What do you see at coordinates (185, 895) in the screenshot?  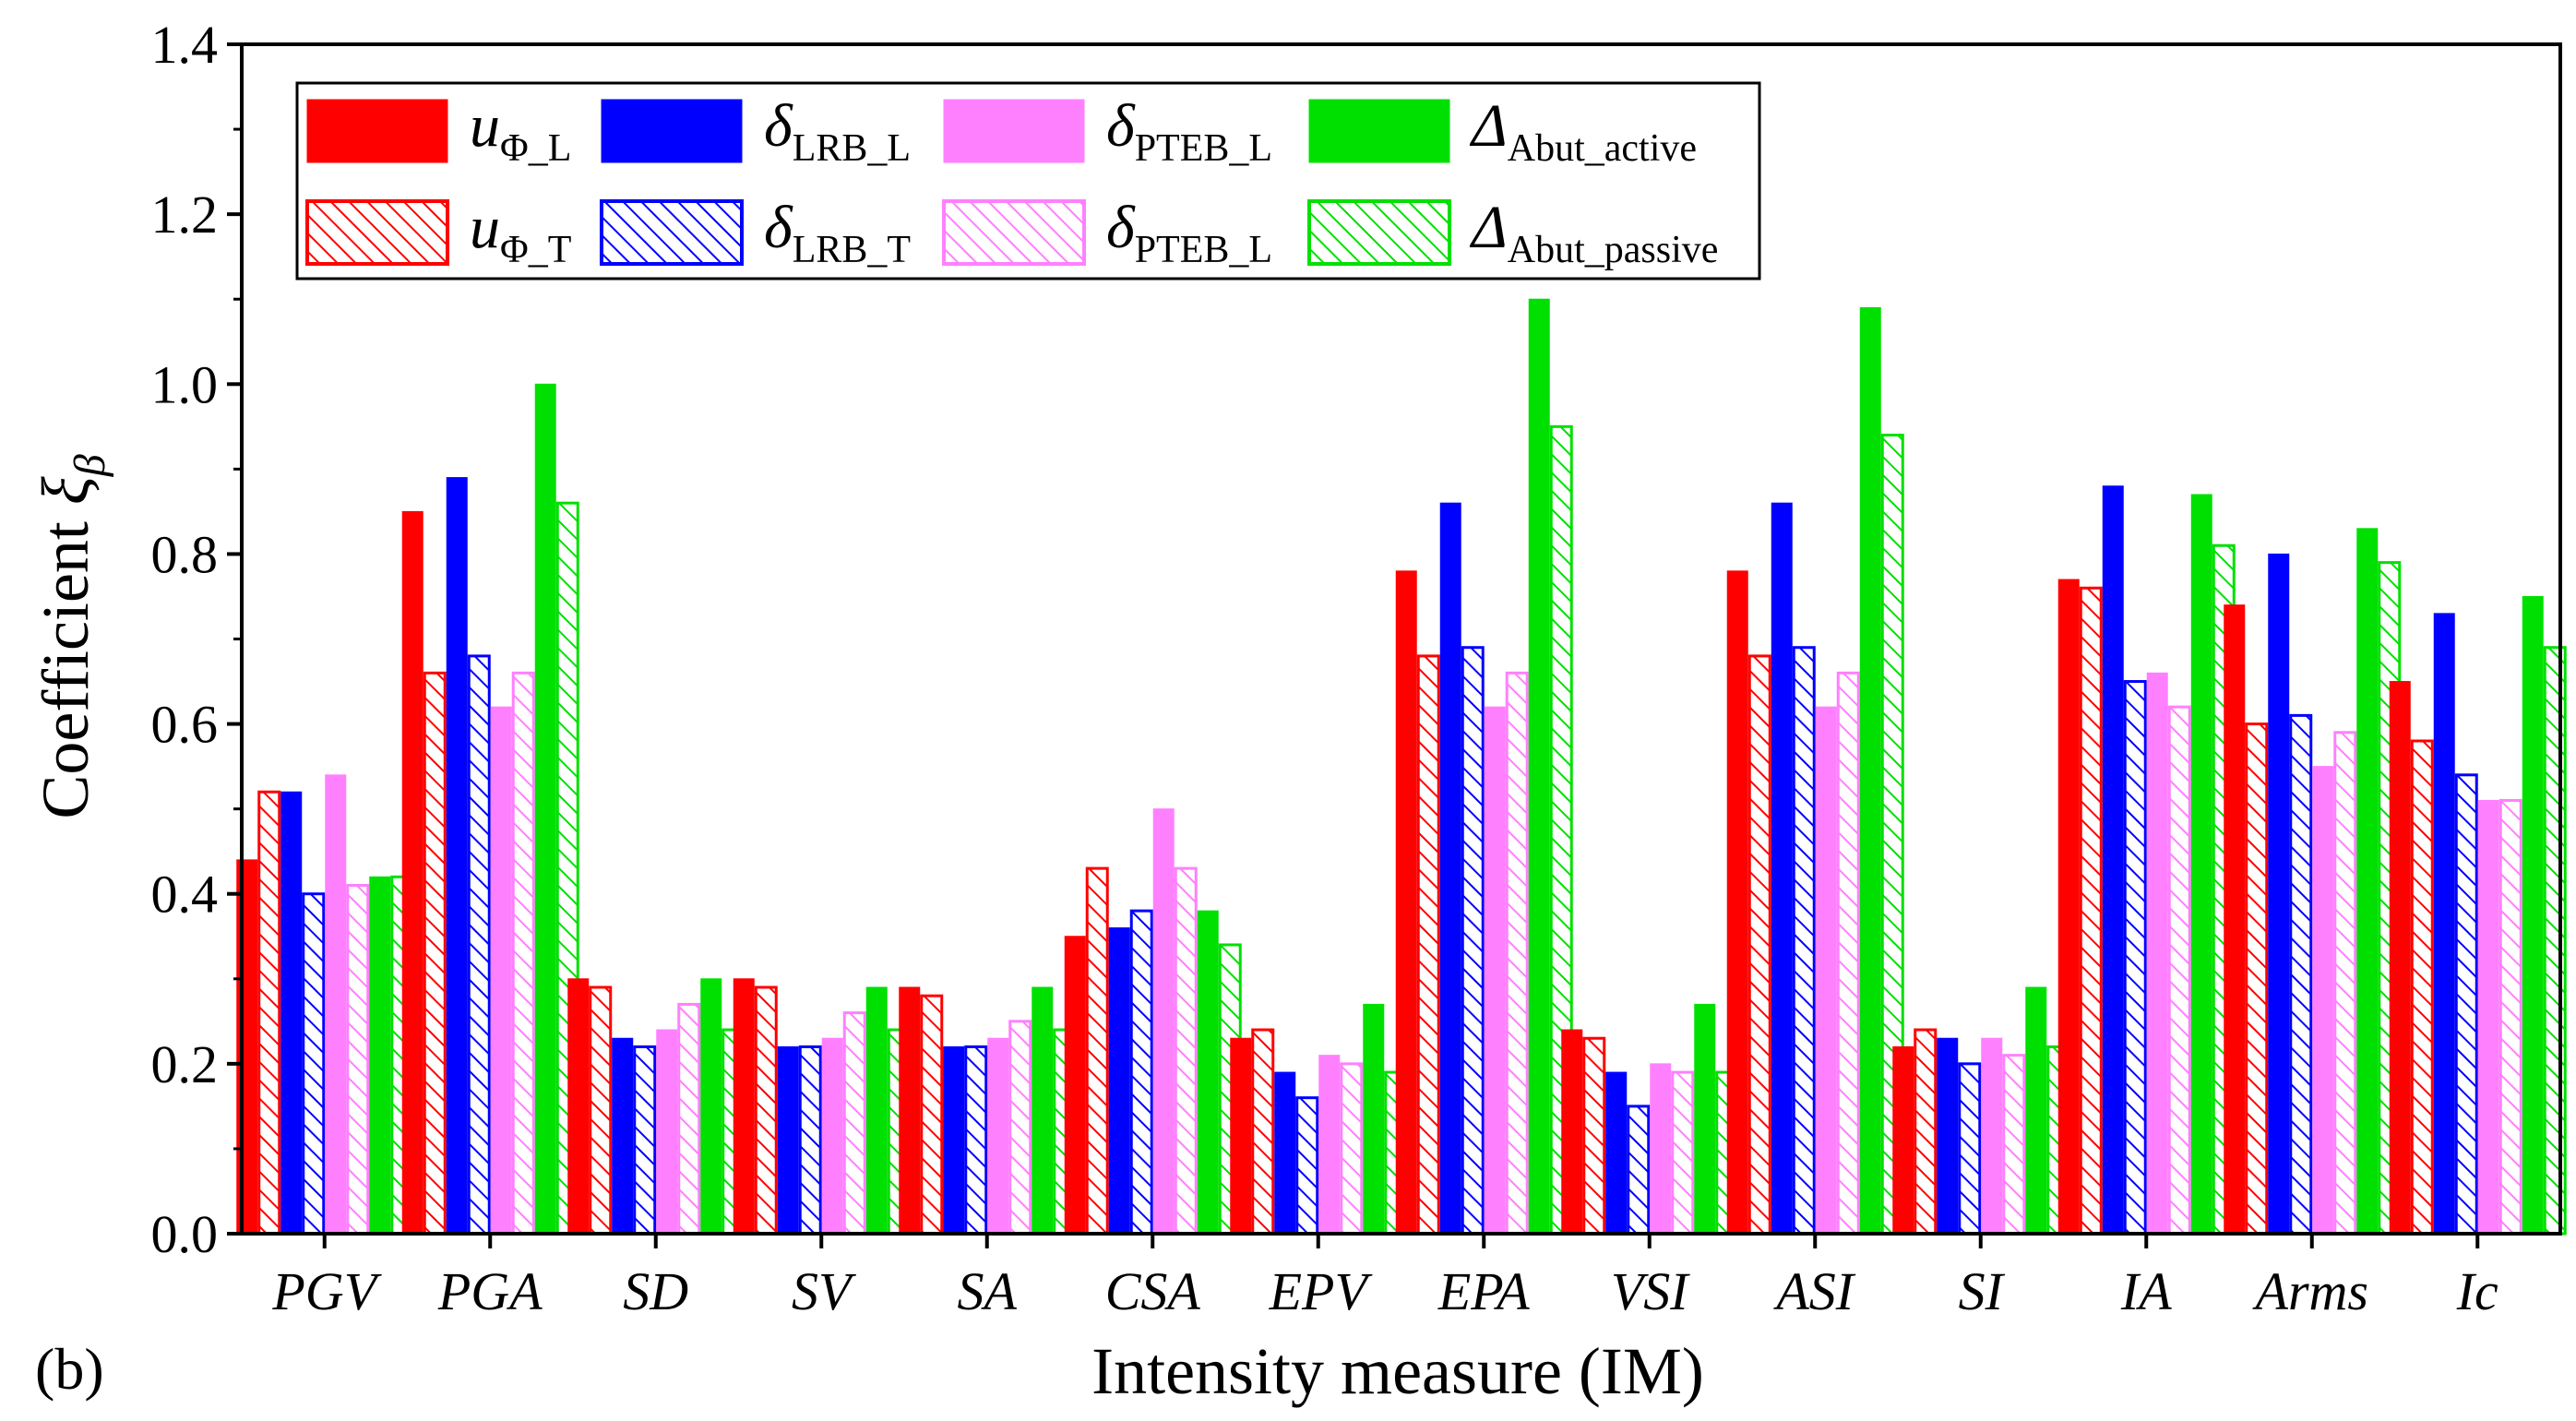 I see `y-tick-label: 0.4` at bounding box center [185, 895].